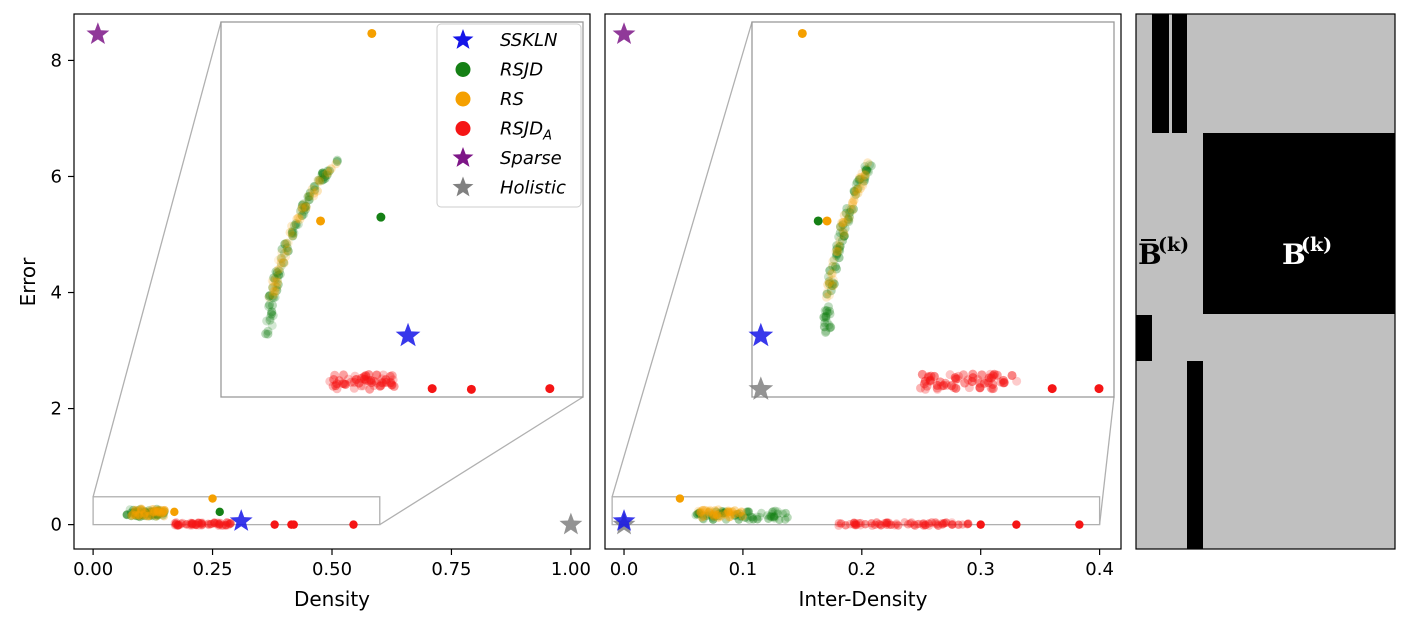 This screenshot has width=1408, height=618. What do you see at coordinates (1160, 73) in the screenshot?
I see `matrix-block` at bounding box center [1160, 73].